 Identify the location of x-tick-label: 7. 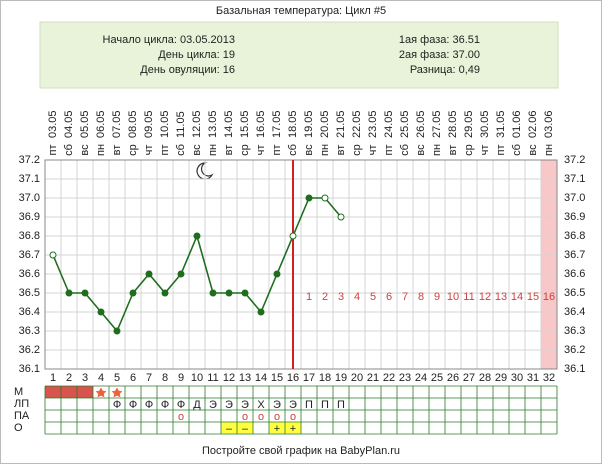
(149, 378).